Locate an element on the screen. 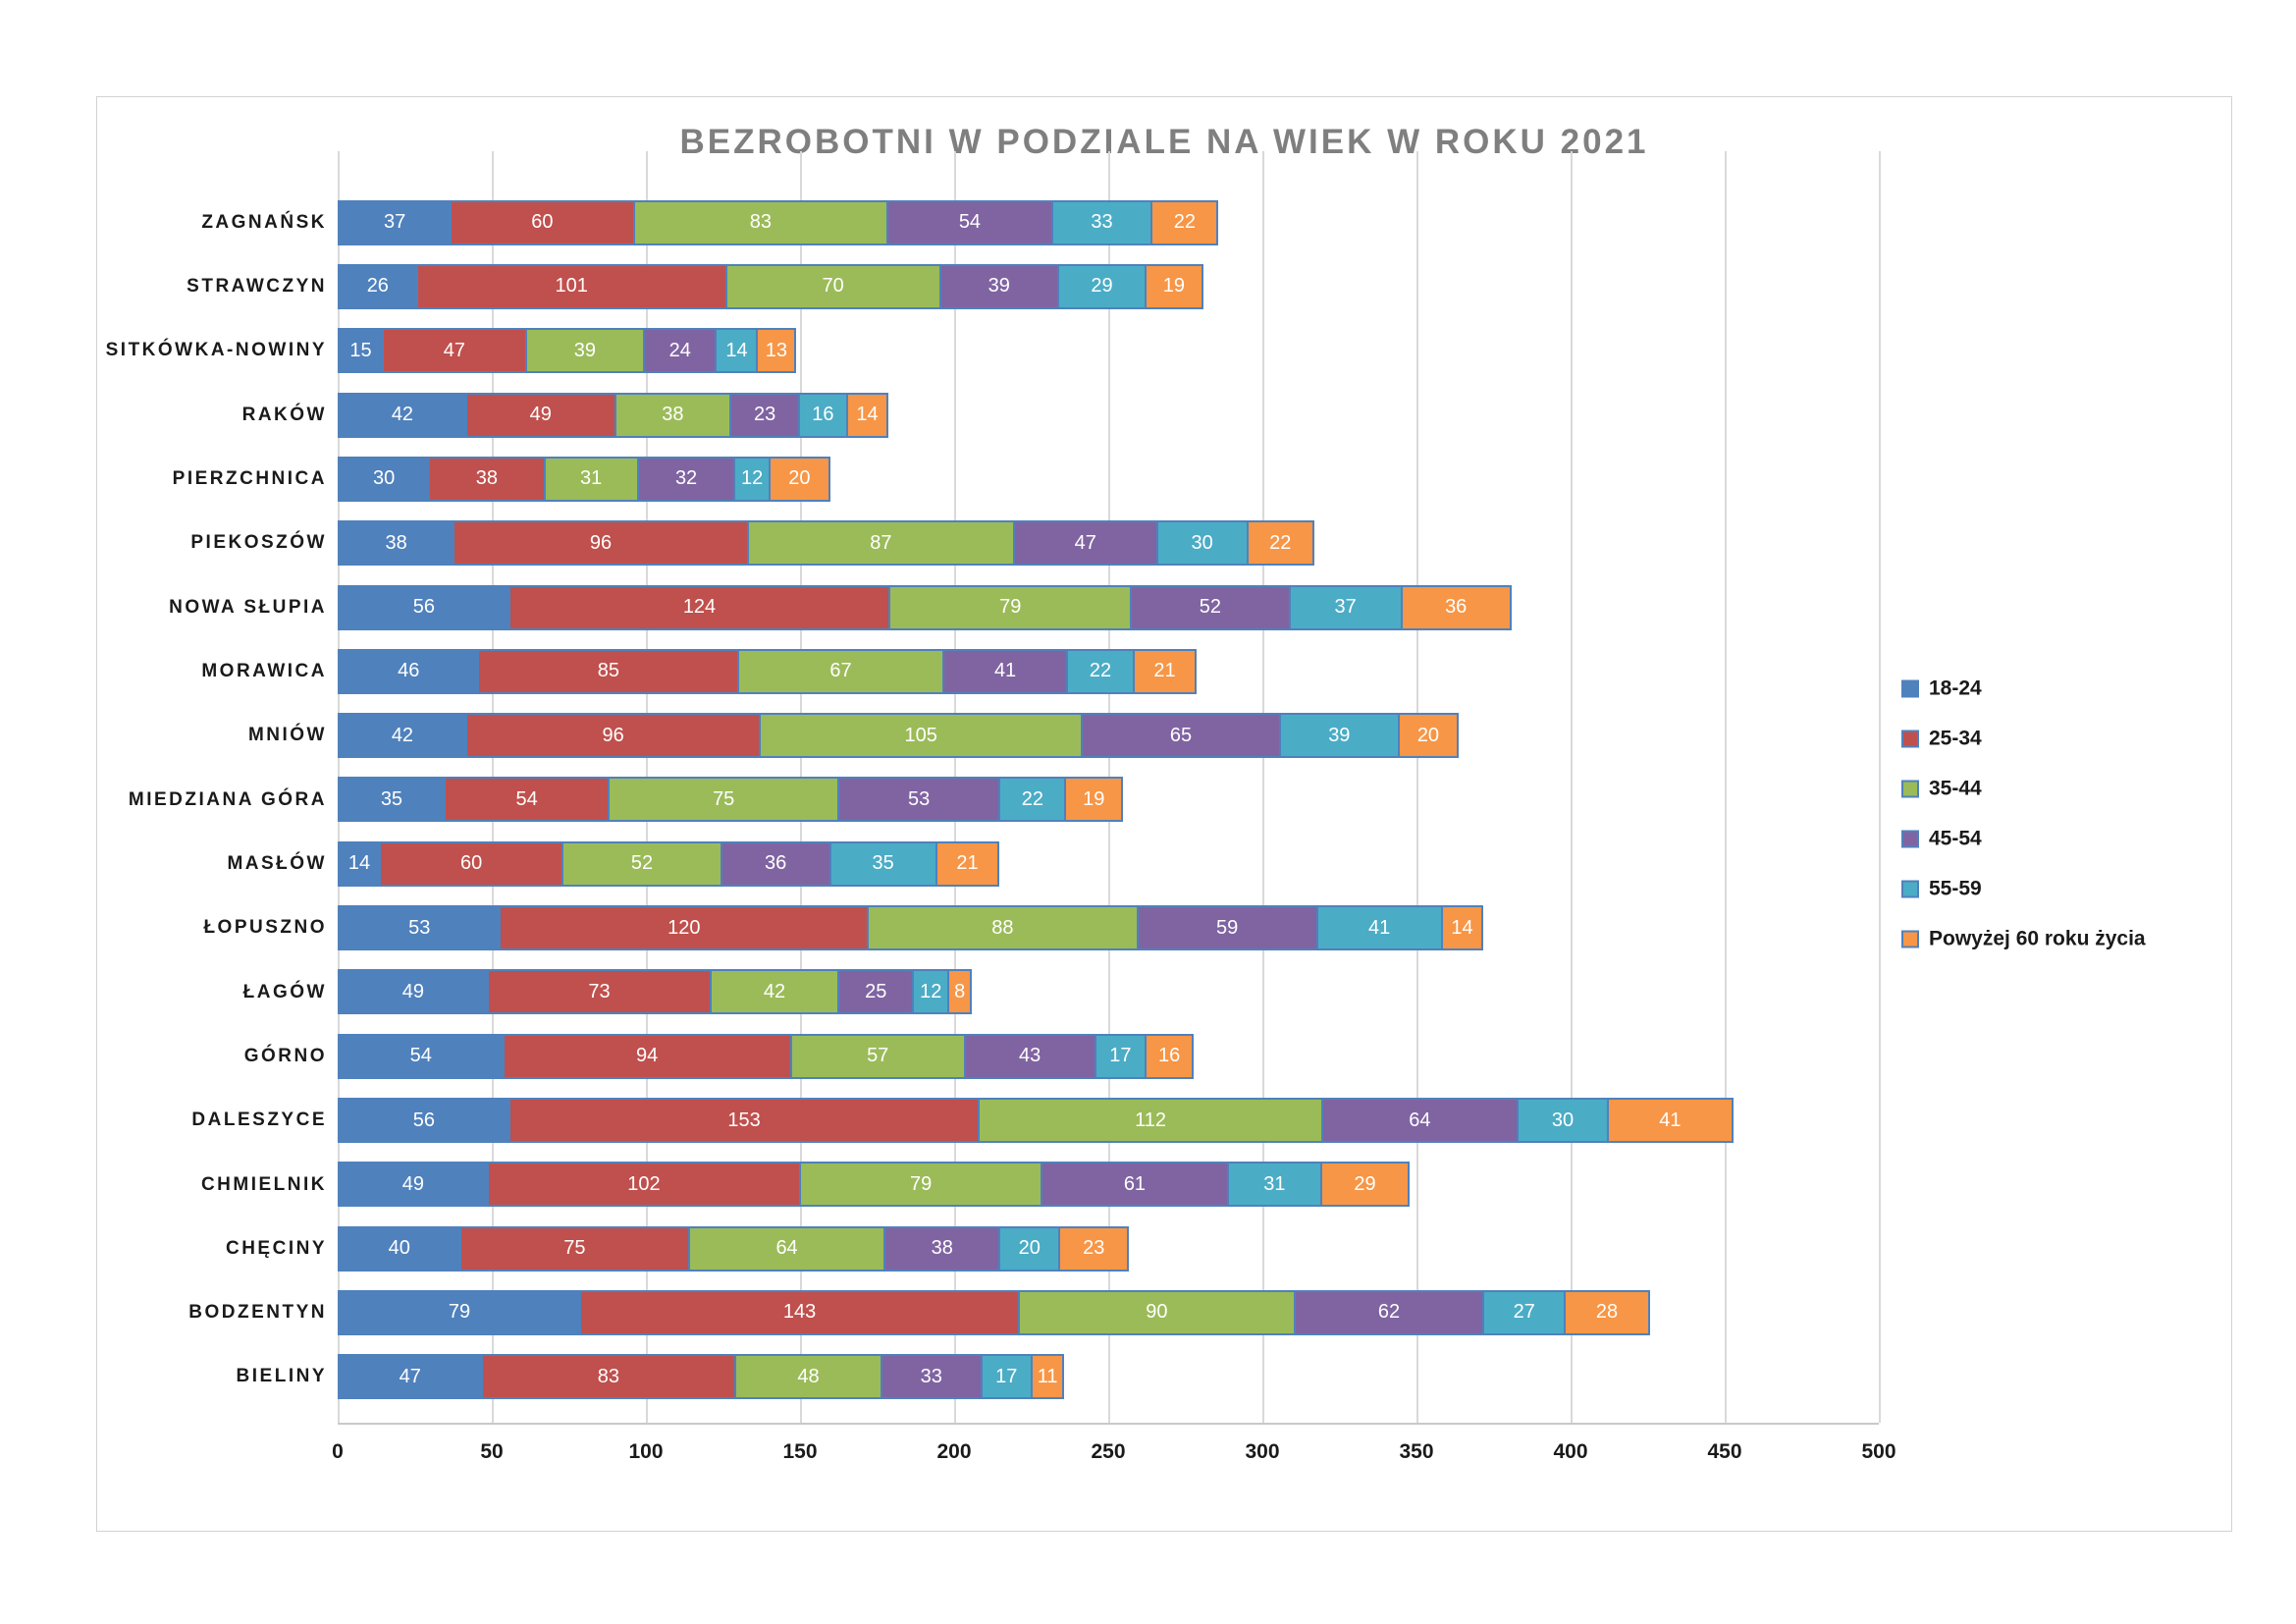  bar-stack: 30 38 31 32 12 20 is located at coordinates (1108, 479).